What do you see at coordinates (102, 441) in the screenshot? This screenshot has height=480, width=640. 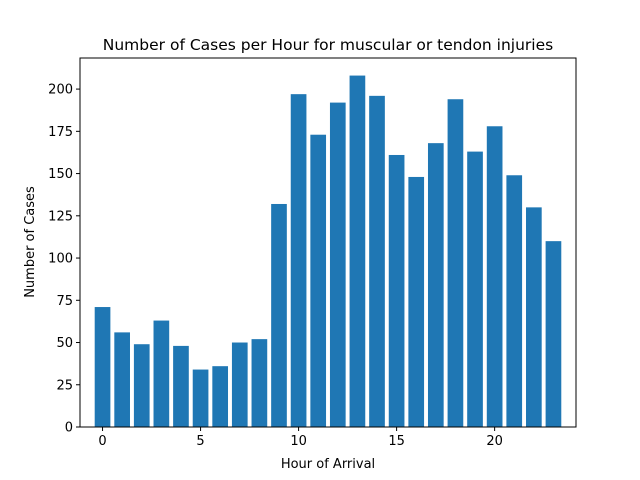 I see `x-tick-label: 0` at bounding box center [102, 441].